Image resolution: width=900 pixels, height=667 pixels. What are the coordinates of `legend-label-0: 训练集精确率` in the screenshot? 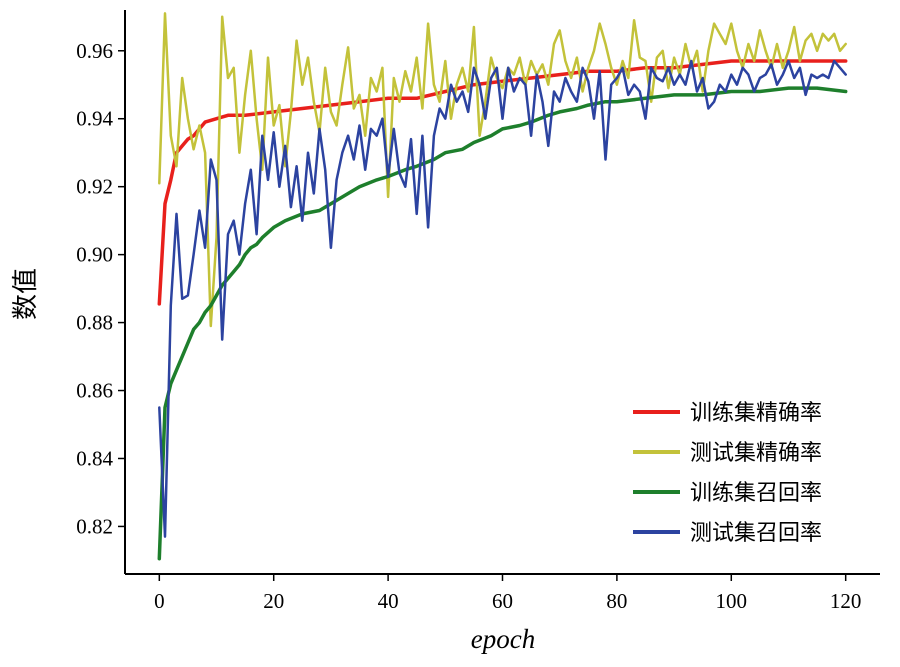 It's located at (756, 413).